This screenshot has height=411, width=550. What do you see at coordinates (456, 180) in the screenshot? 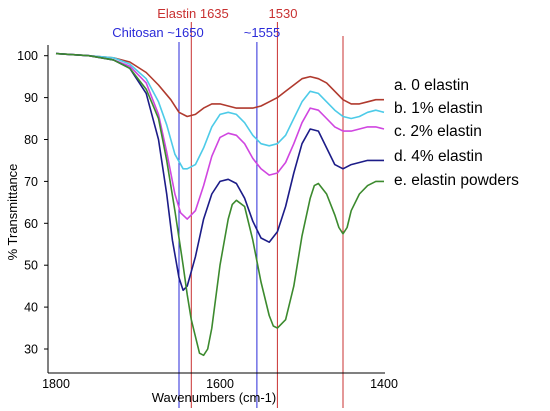
I see `legend-entry: e. elastin powders` at bounding box center [456, 180].